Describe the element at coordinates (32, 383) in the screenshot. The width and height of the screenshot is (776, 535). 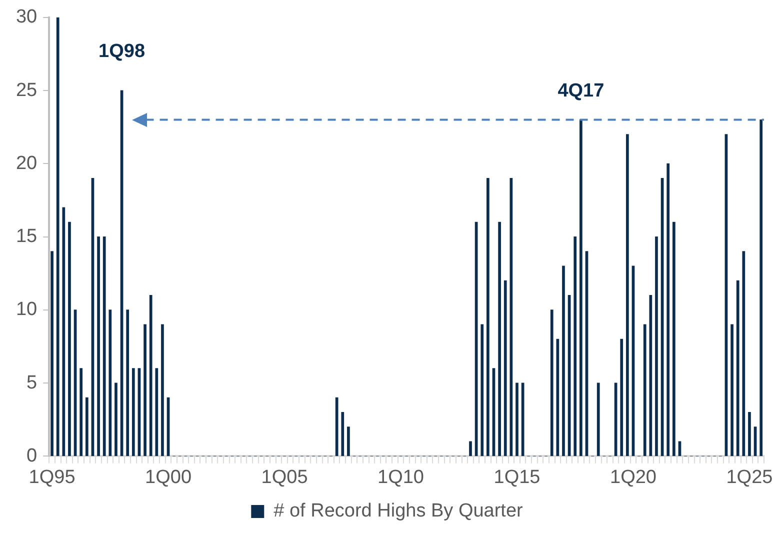
I see `y-tick-label: 5` at that location.